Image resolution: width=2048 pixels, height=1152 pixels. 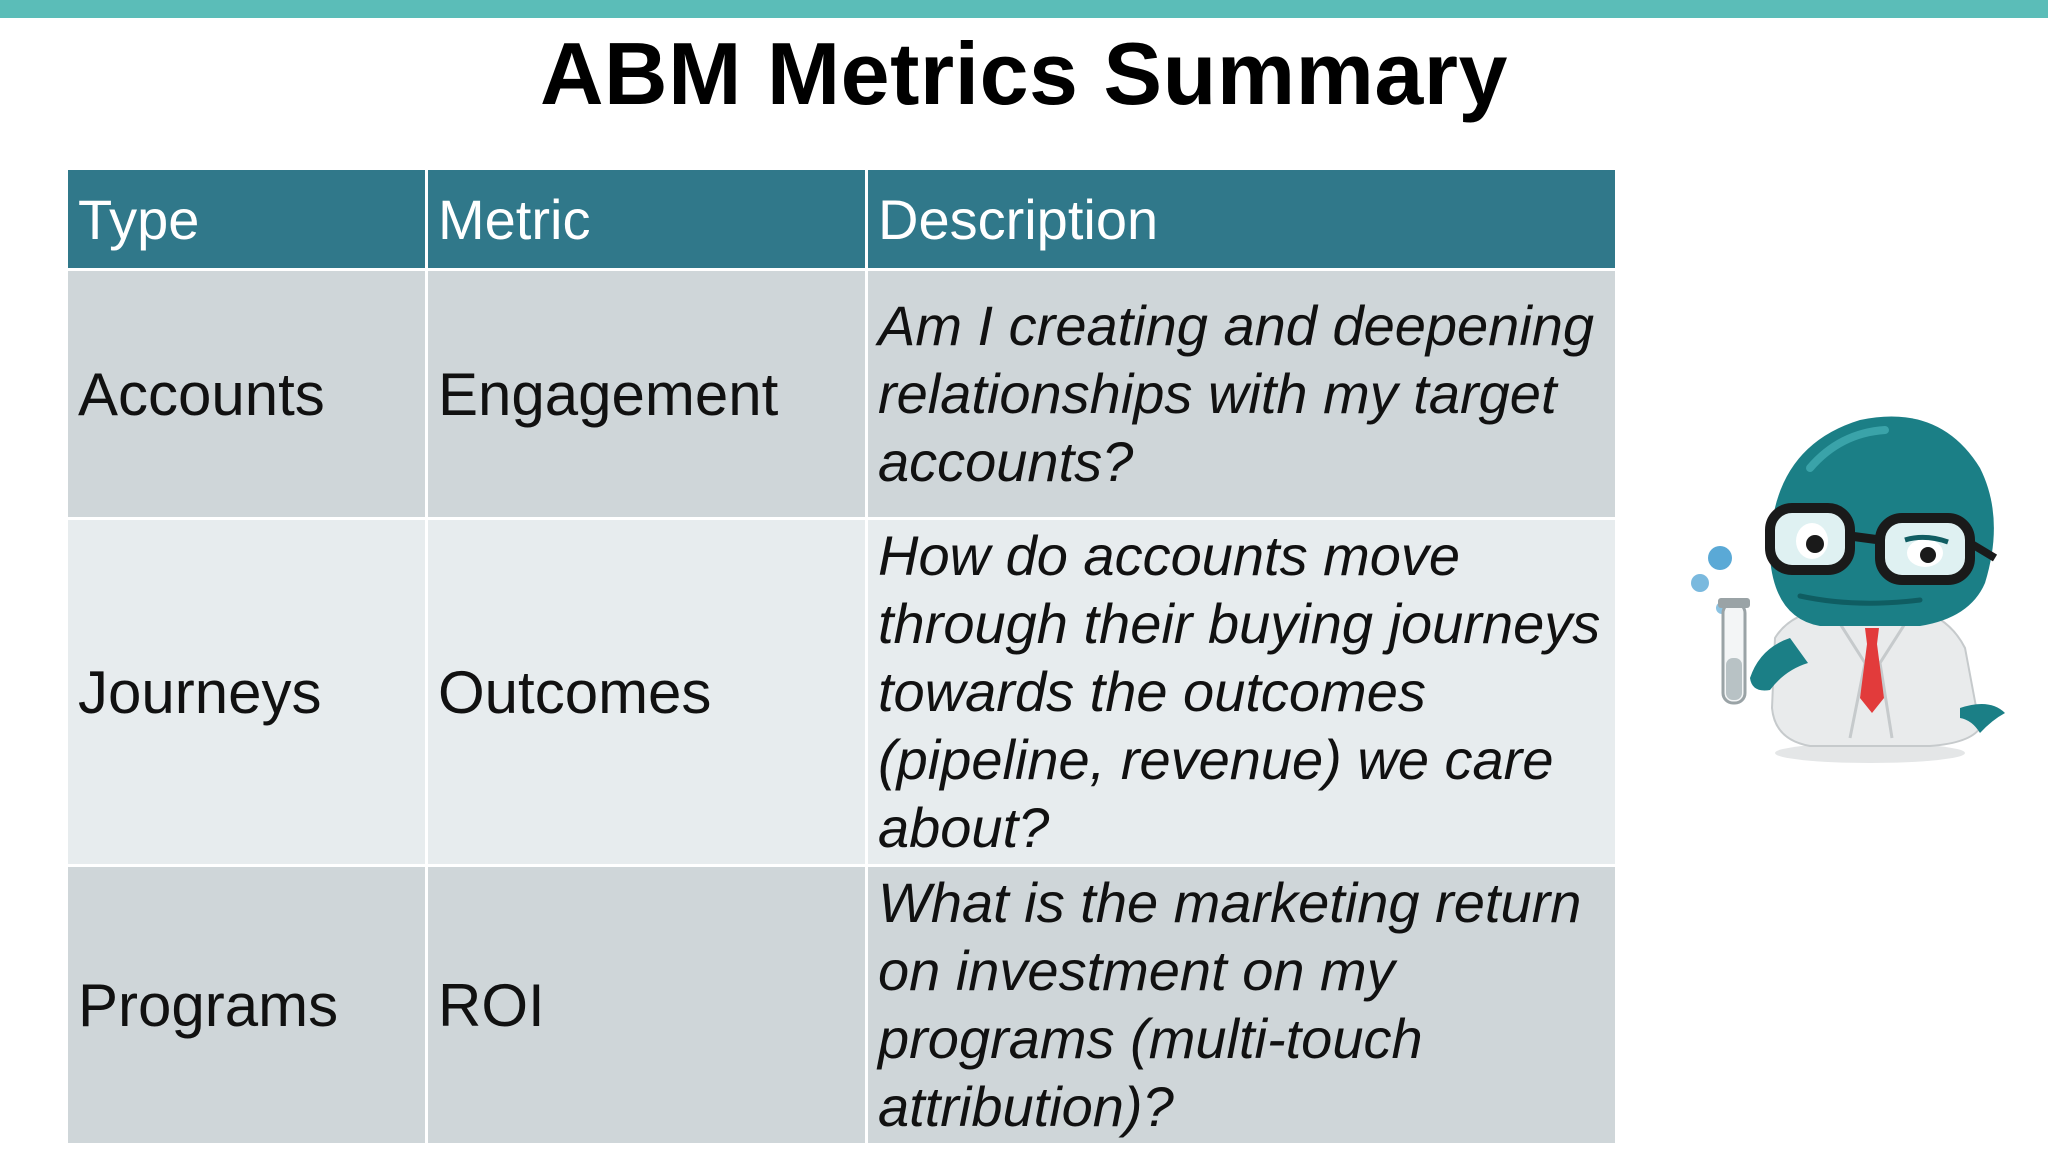 What do you see at coordinates (646, 692) in the screenshot?
I see `cell-metric: Outcomes` at bounding box center [646, 692].